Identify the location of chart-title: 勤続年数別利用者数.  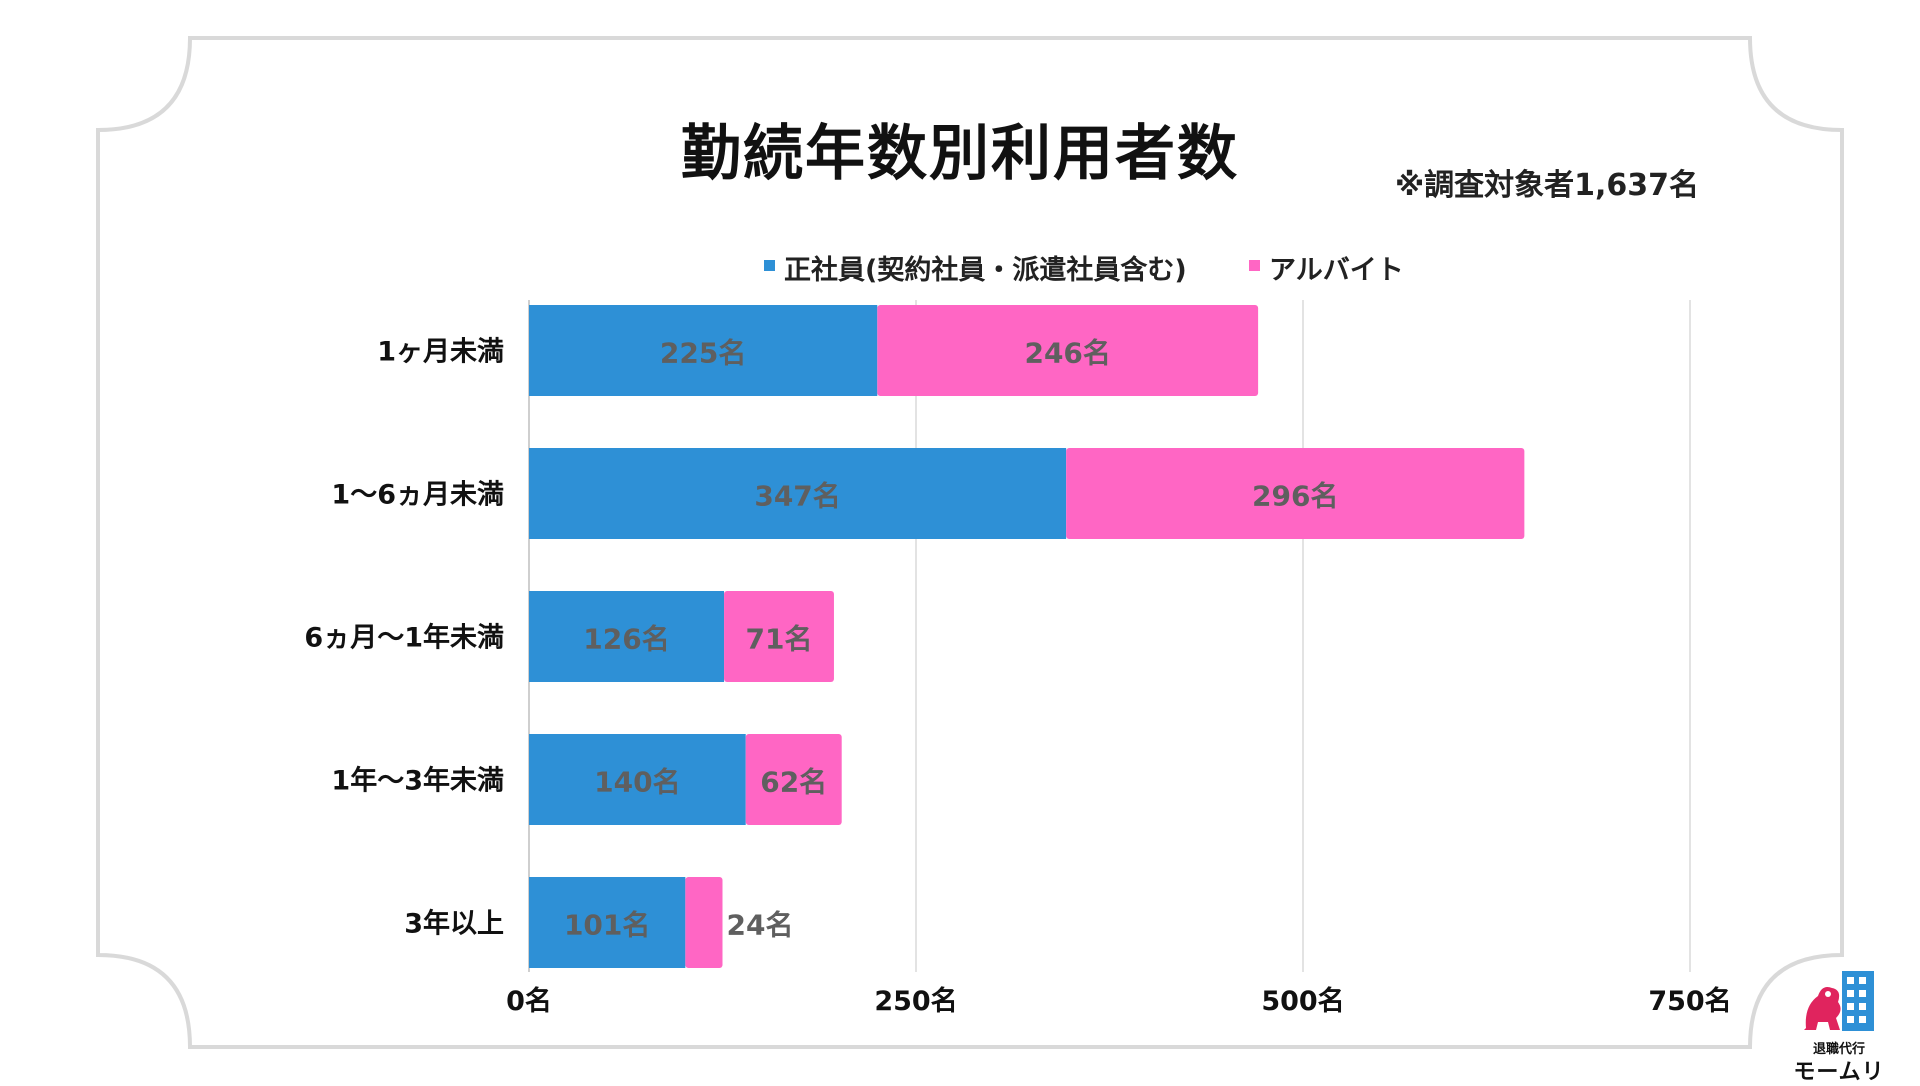
(960, 154).